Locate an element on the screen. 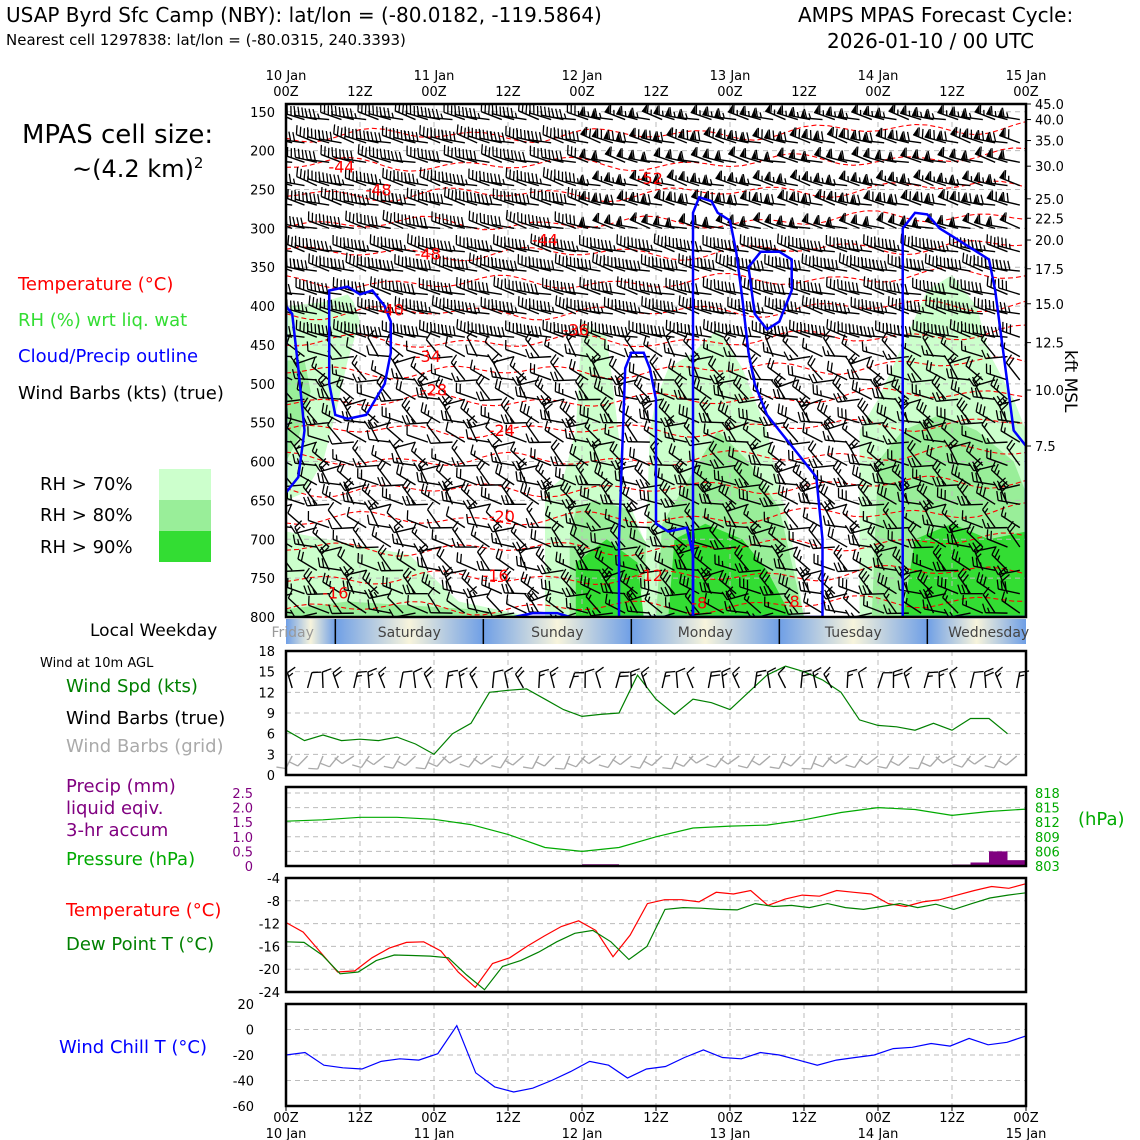 Image resolution: width=1140 pixels, height=1140 pixels. kft-tick-label: 30.0 is located at coordinates (1049, 167).